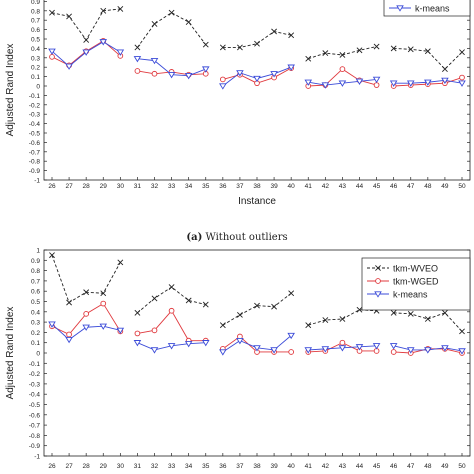 The image size is (474, 474). What do you see at coordinates (35, 446) in the screenshot?
I see `y-tick-label: -0.9` at bounding box center [35, 446].